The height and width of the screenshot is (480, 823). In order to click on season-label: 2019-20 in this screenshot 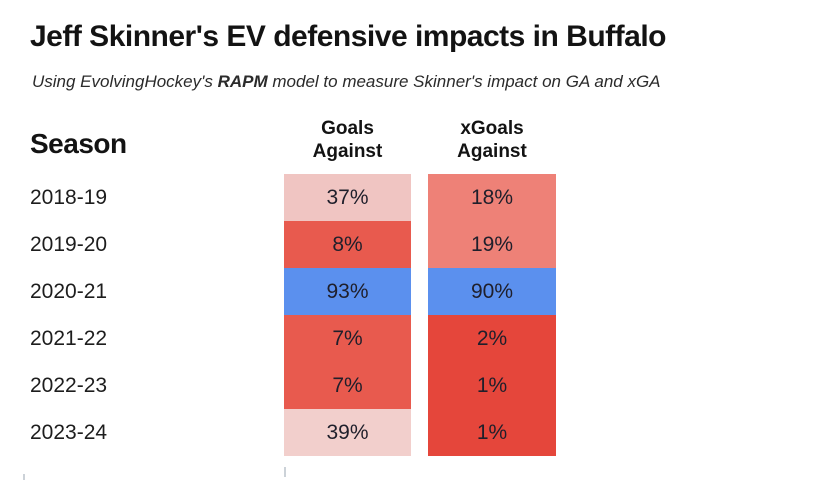, I will do `click(69, 244)`.